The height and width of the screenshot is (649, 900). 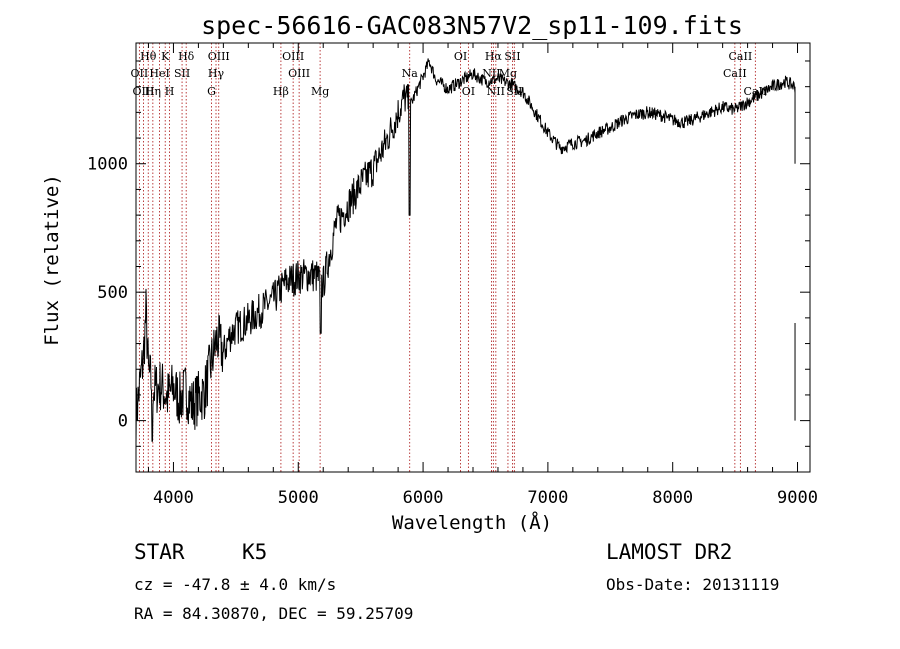 What do you see at coordinates (165, 56) in the screenshot?
I see `spectral-line-label: K` at bounding box center [165, 56].